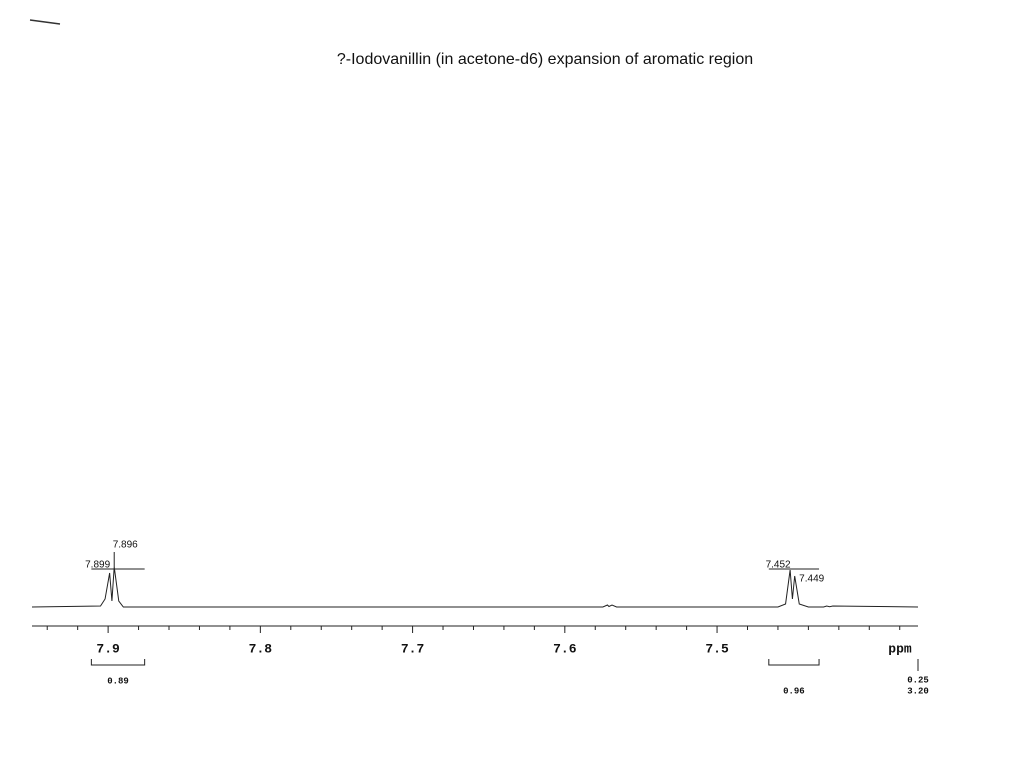  I want to click on spectrum, so click(475, 587).